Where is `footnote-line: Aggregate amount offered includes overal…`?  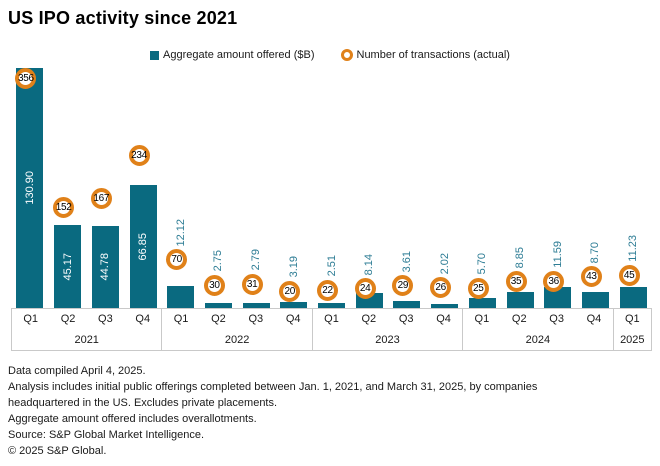
footnote-line: Aggregate amount offered includes overal… is located at coordinates (132, 419).